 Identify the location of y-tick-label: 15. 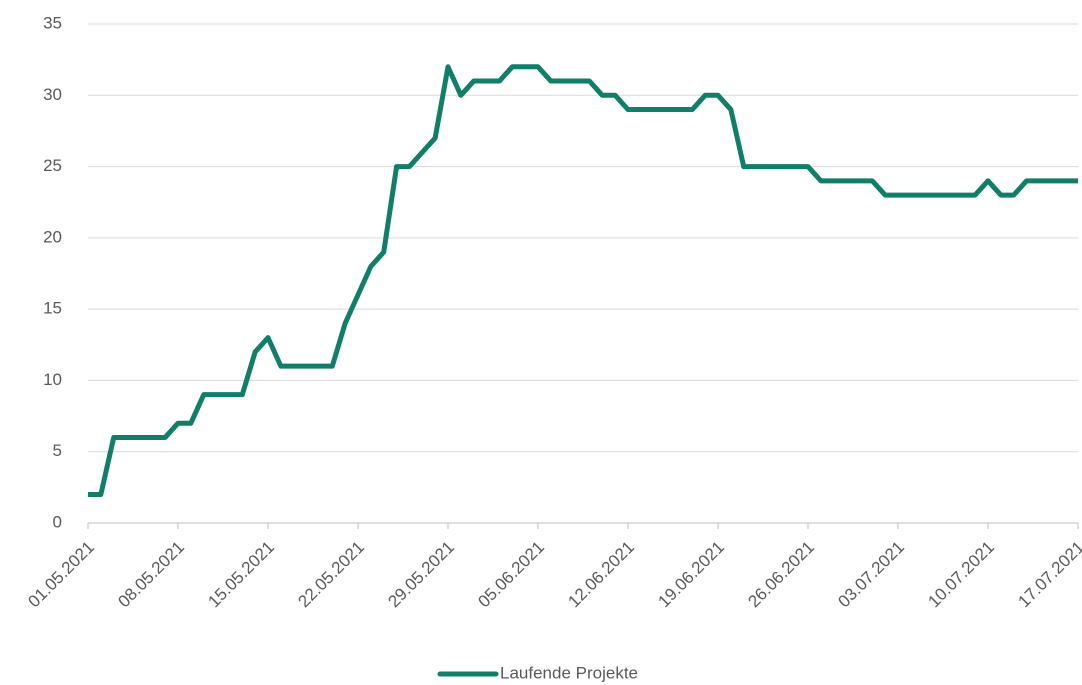
(52, 308).